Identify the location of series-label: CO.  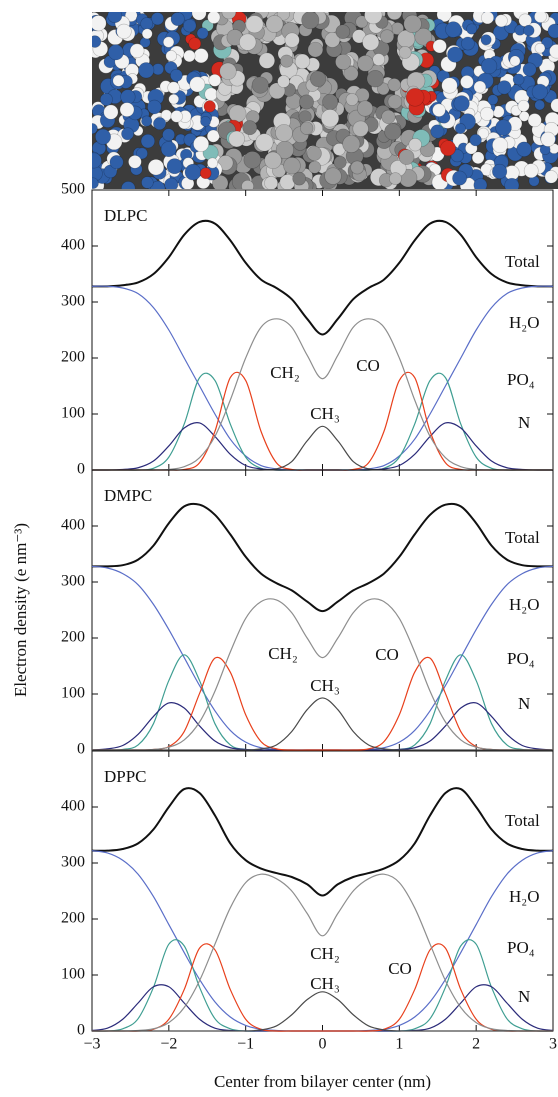
(400, 968).